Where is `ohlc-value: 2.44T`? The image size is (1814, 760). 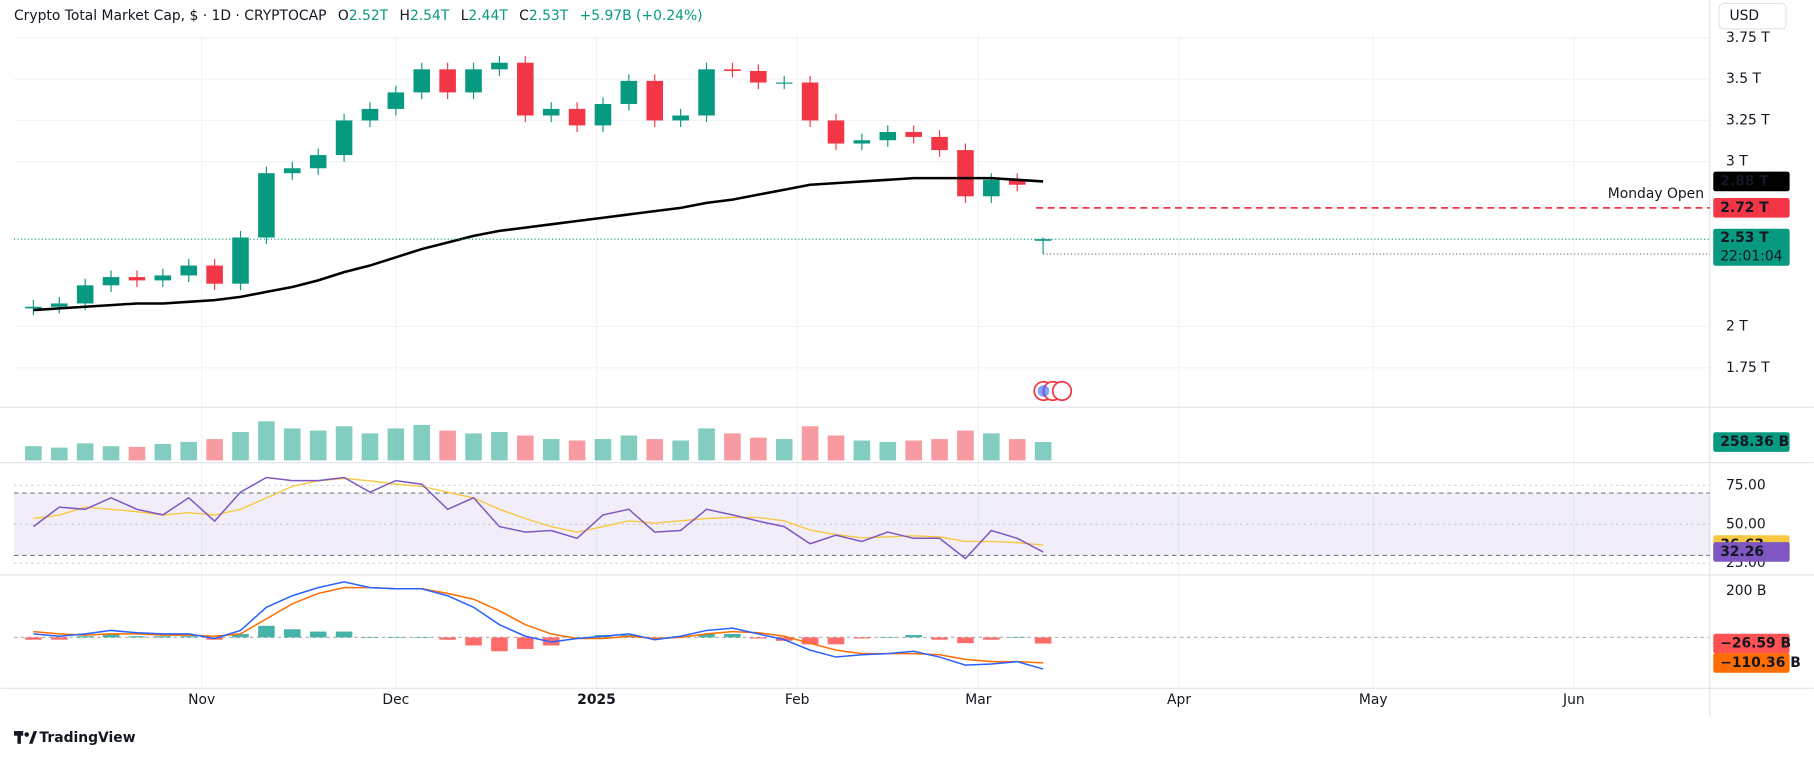
ohlc-value: 2.44T is located at coordinates (488, 16).